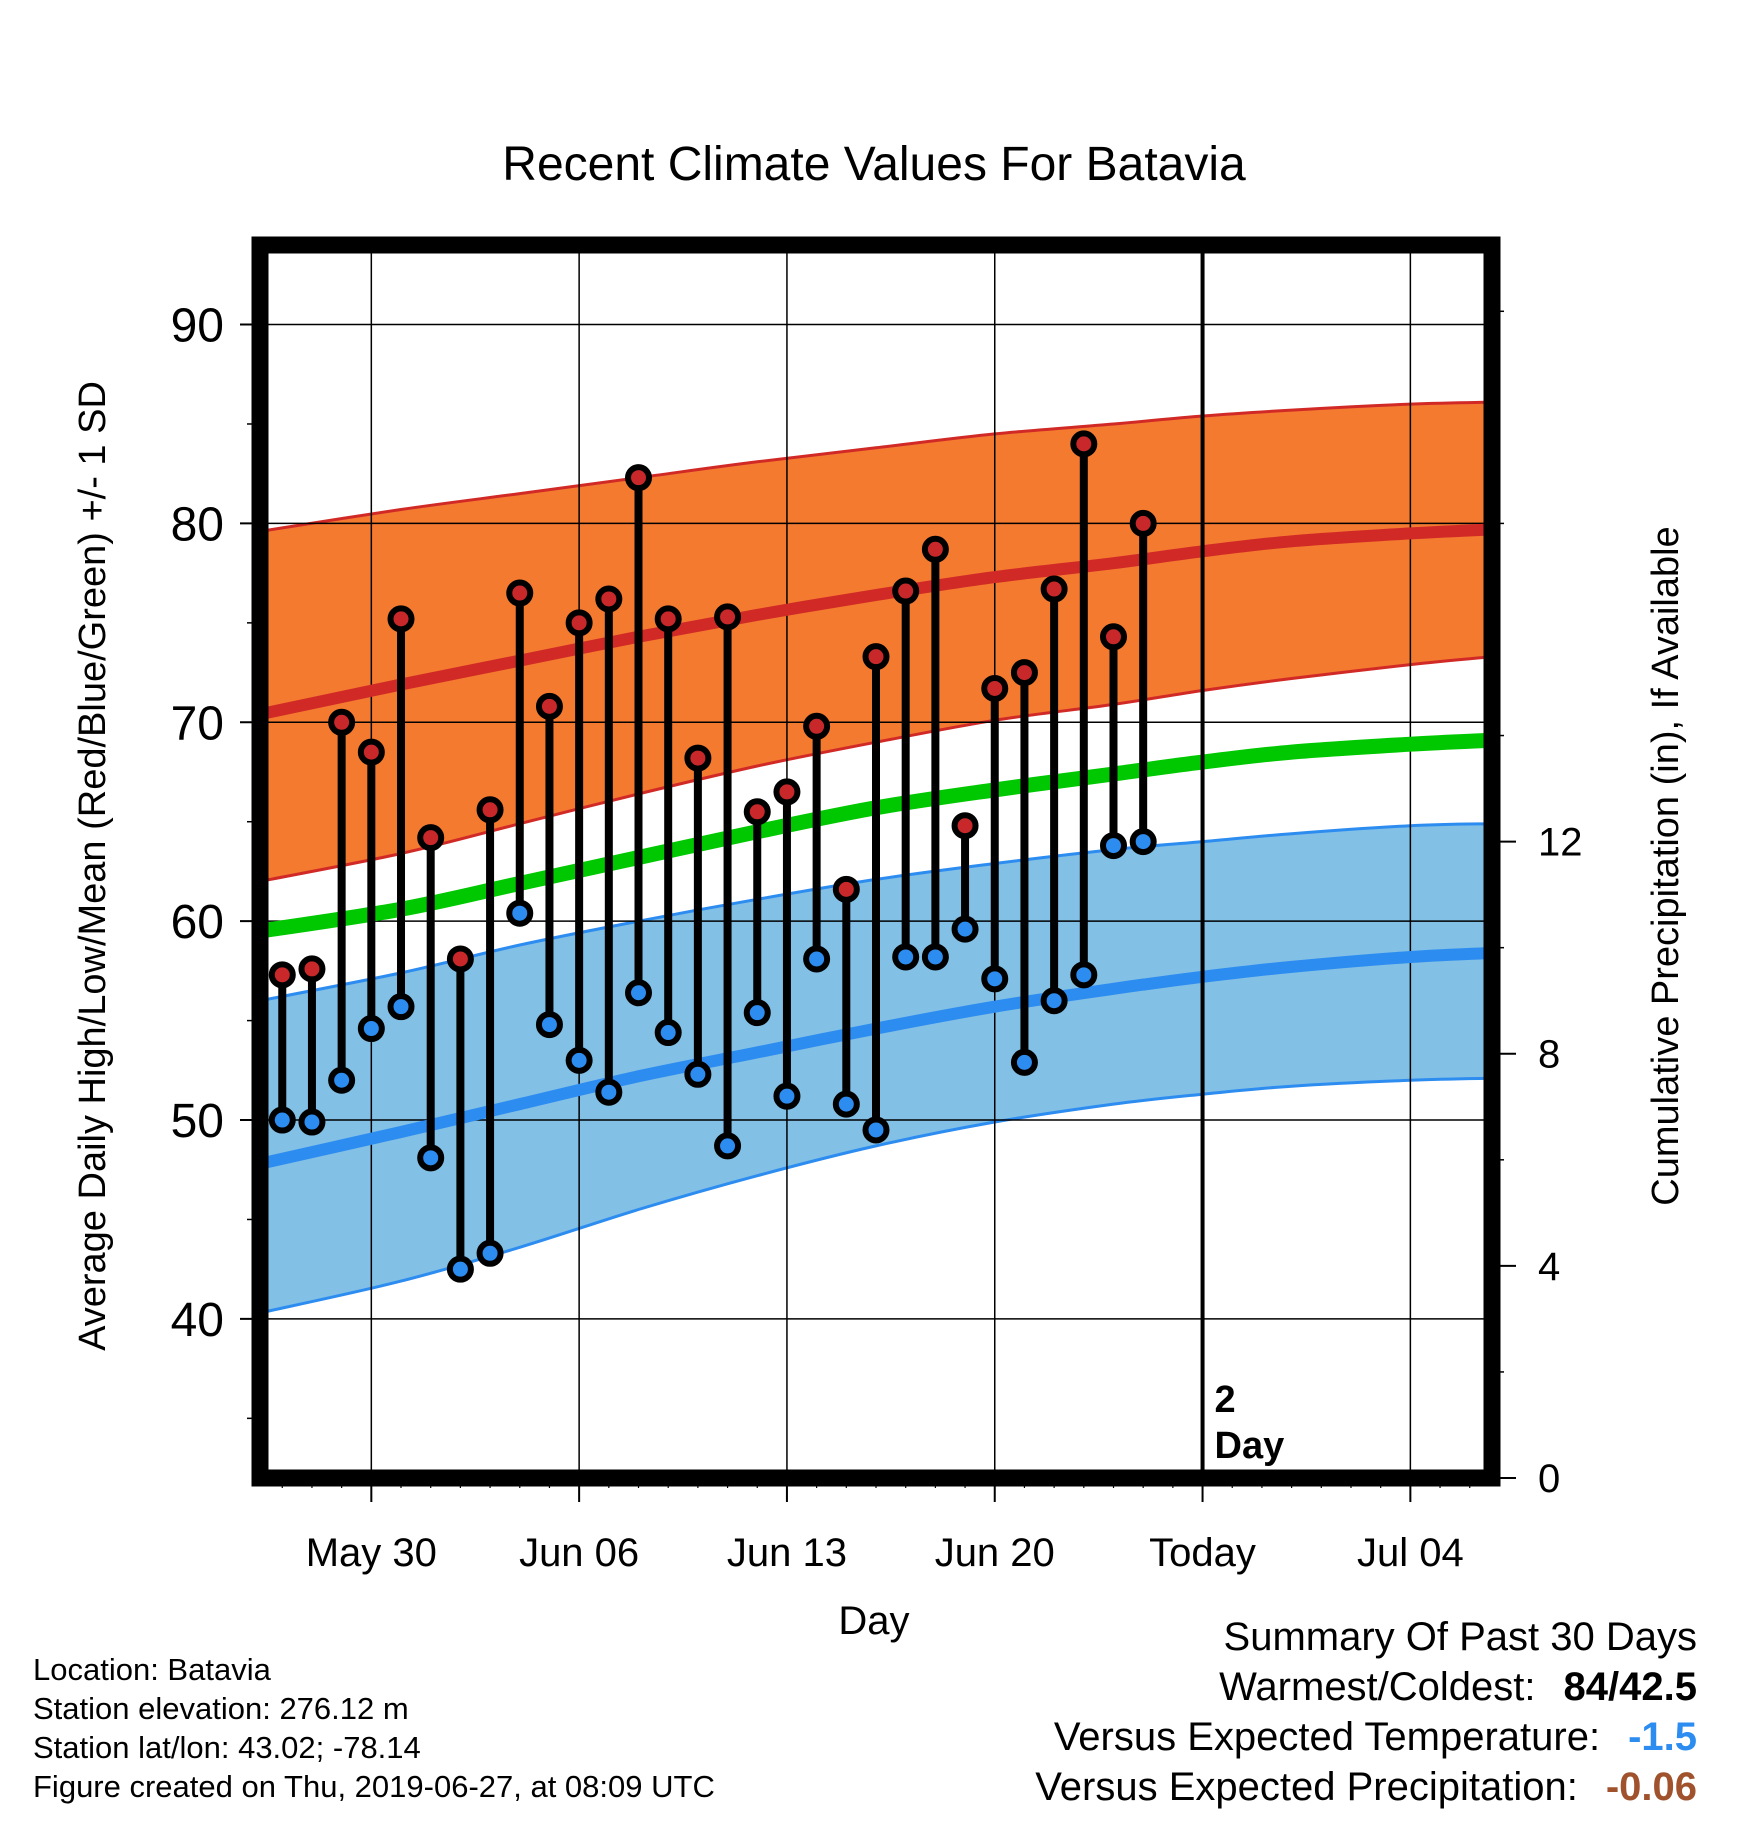 This screenshot has width=1748, height=1828. Describe the element at coordinates (876, 1058) in the screenshot. I see `normal-low-line` at that location.